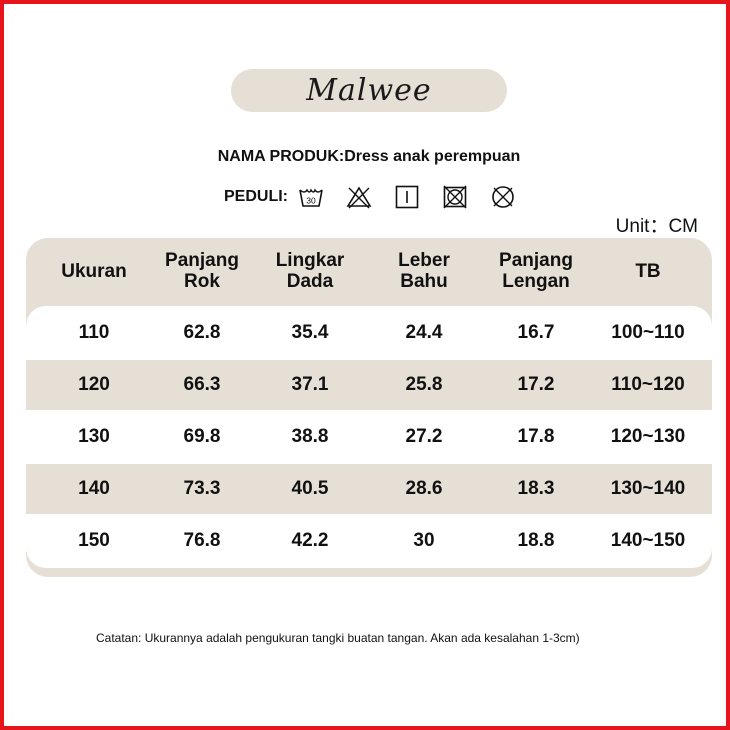  What do you see at coordinates (455, 197) in the screenshot?
I see `no-tumble-dry-icon` at bounding box center [455, 197].